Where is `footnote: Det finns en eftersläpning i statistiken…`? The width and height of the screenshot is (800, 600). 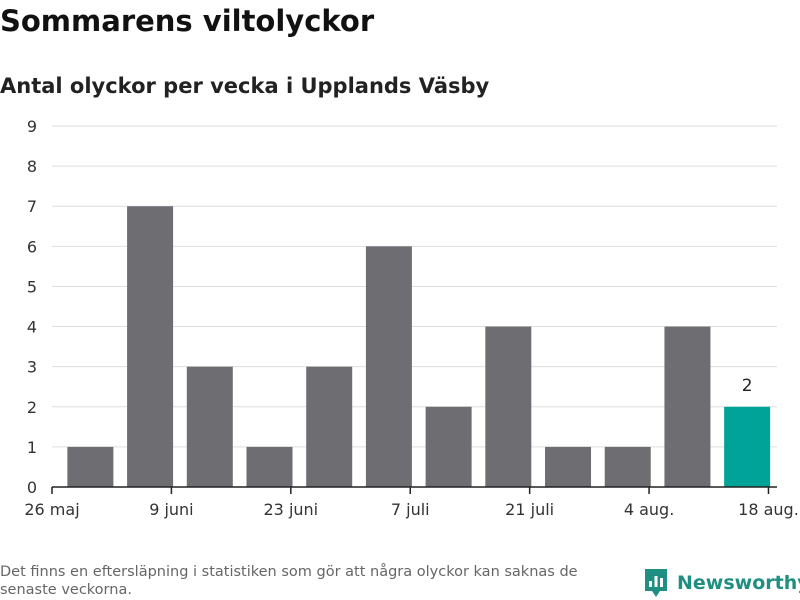 footnote: Det finns en eftersläpning i statistiken… is located at coordinates (289, 581).